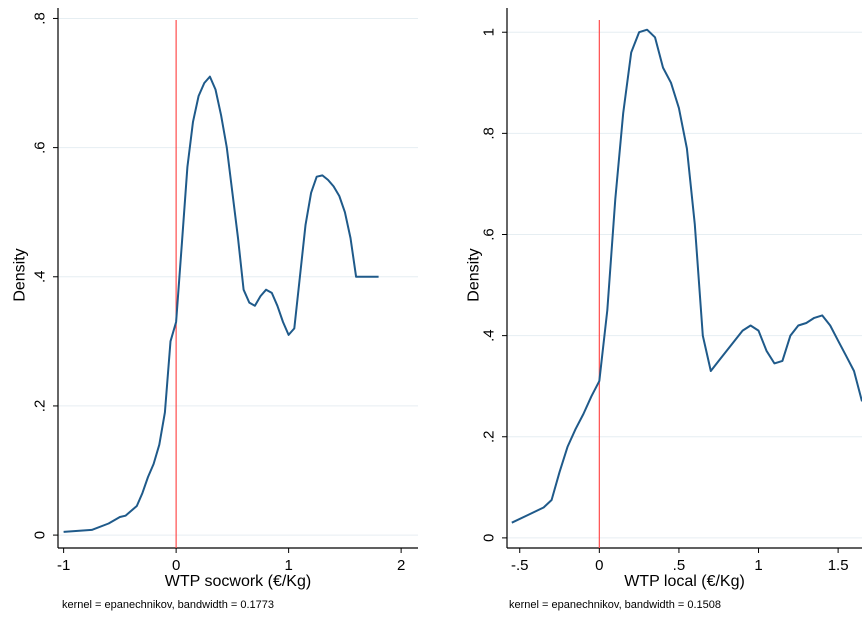 Image resolution: width=862 pixels, height=619 pixels. I want to click on right-ytick-label: 0, so click(489, 538).